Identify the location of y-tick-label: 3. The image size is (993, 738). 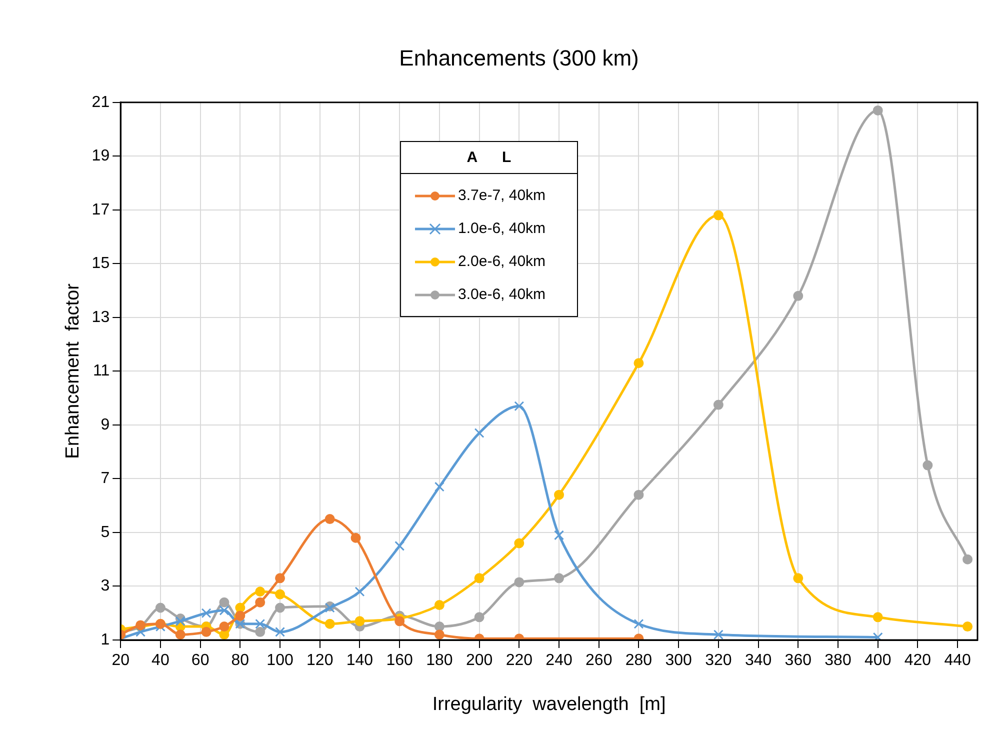
(105, 586).